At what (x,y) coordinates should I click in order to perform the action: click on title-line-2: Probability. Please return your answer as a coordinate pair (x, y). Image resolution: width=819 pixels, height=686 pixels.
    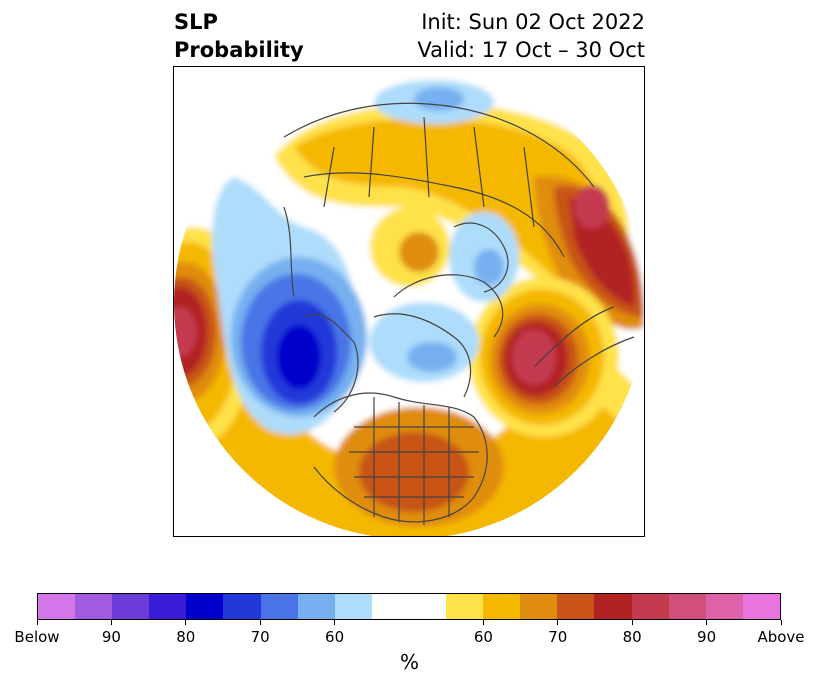
    Looking at the image, I should click on (239, 50).